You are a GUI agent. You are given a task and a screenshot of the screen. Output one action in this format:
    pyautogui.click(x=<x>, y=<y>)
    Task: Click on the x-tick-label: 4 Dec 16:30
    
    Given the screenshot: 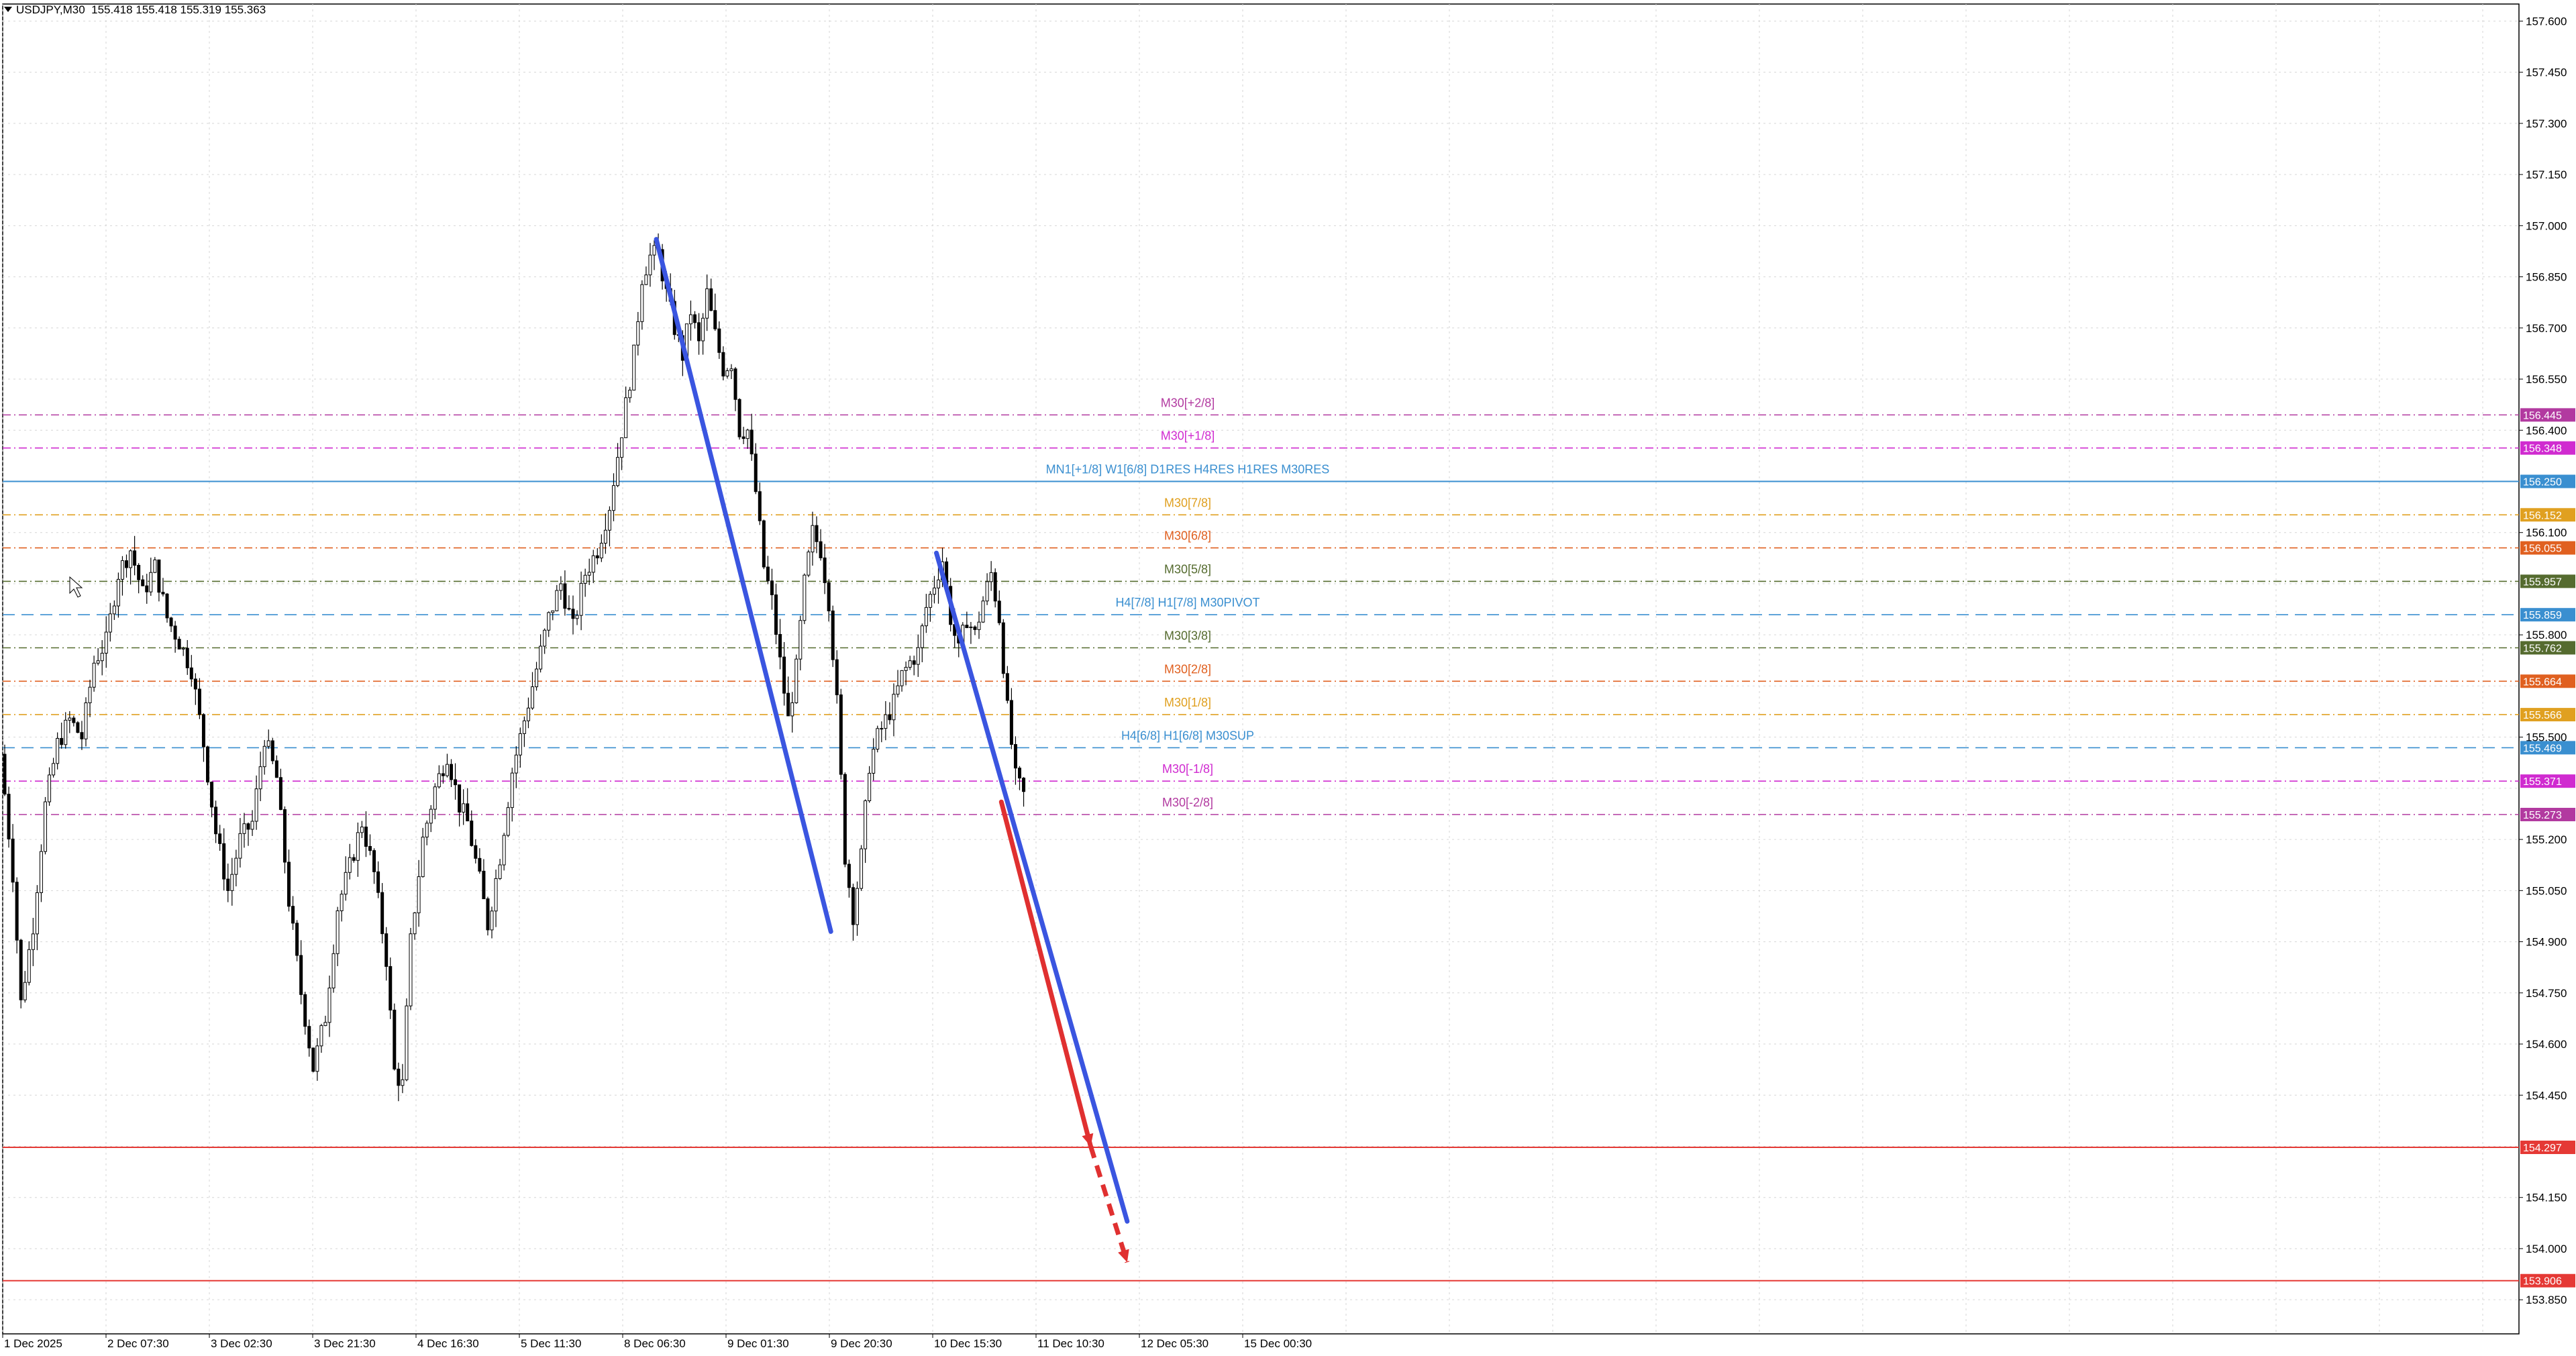 What is the action you would take?
    pyautogui.click(x=448, y=1343)
    